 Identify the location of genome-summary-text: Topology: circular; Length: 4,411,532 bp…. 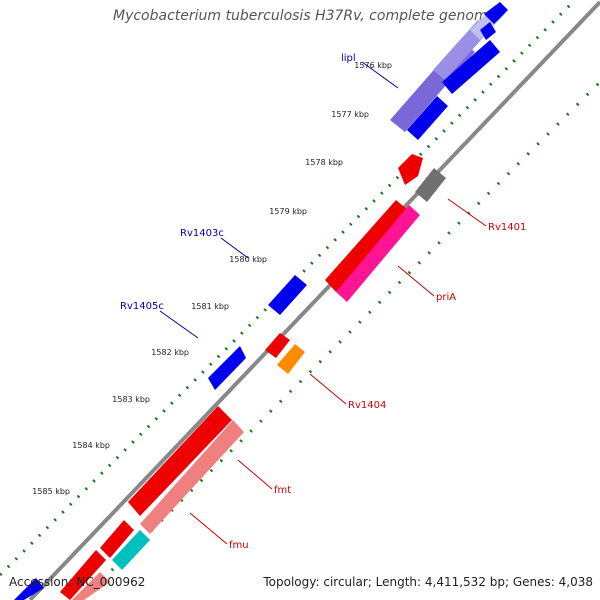
(428, 582).